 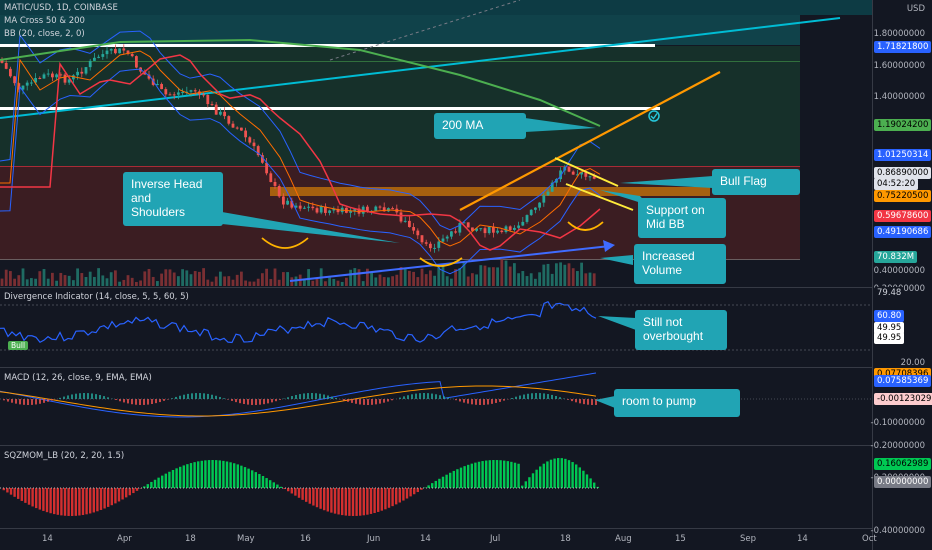 I want to click on xtick-6: 14, so click(x=425, y=539).